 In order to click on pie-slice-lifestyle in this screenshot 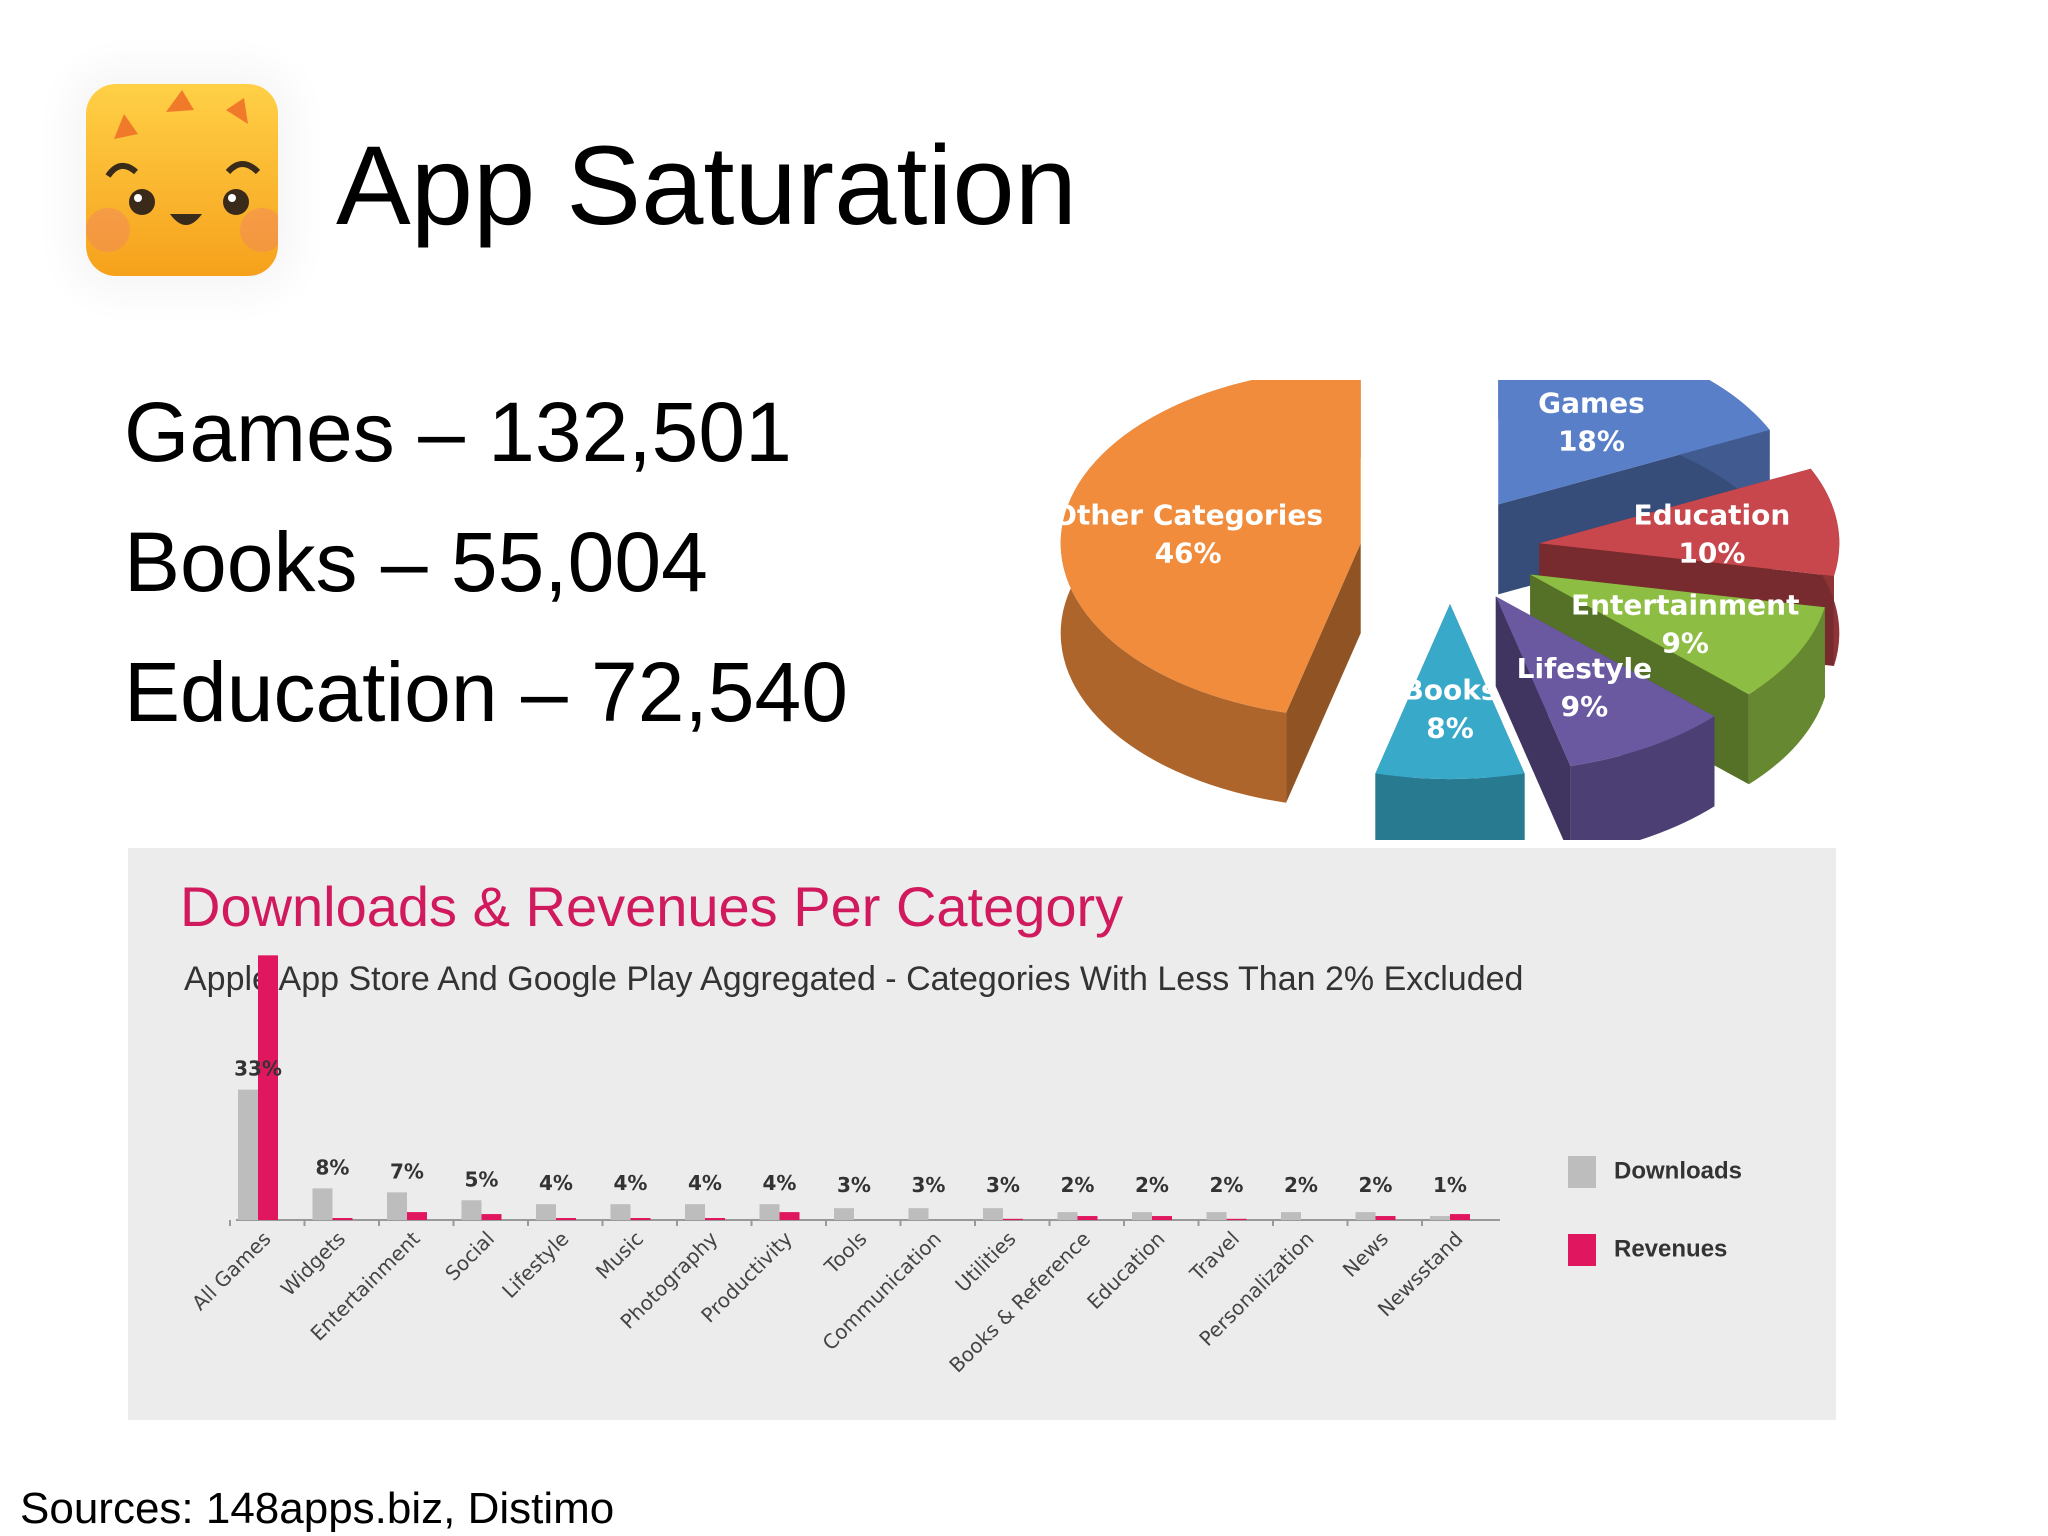, I will do `click(1605, 718)`.